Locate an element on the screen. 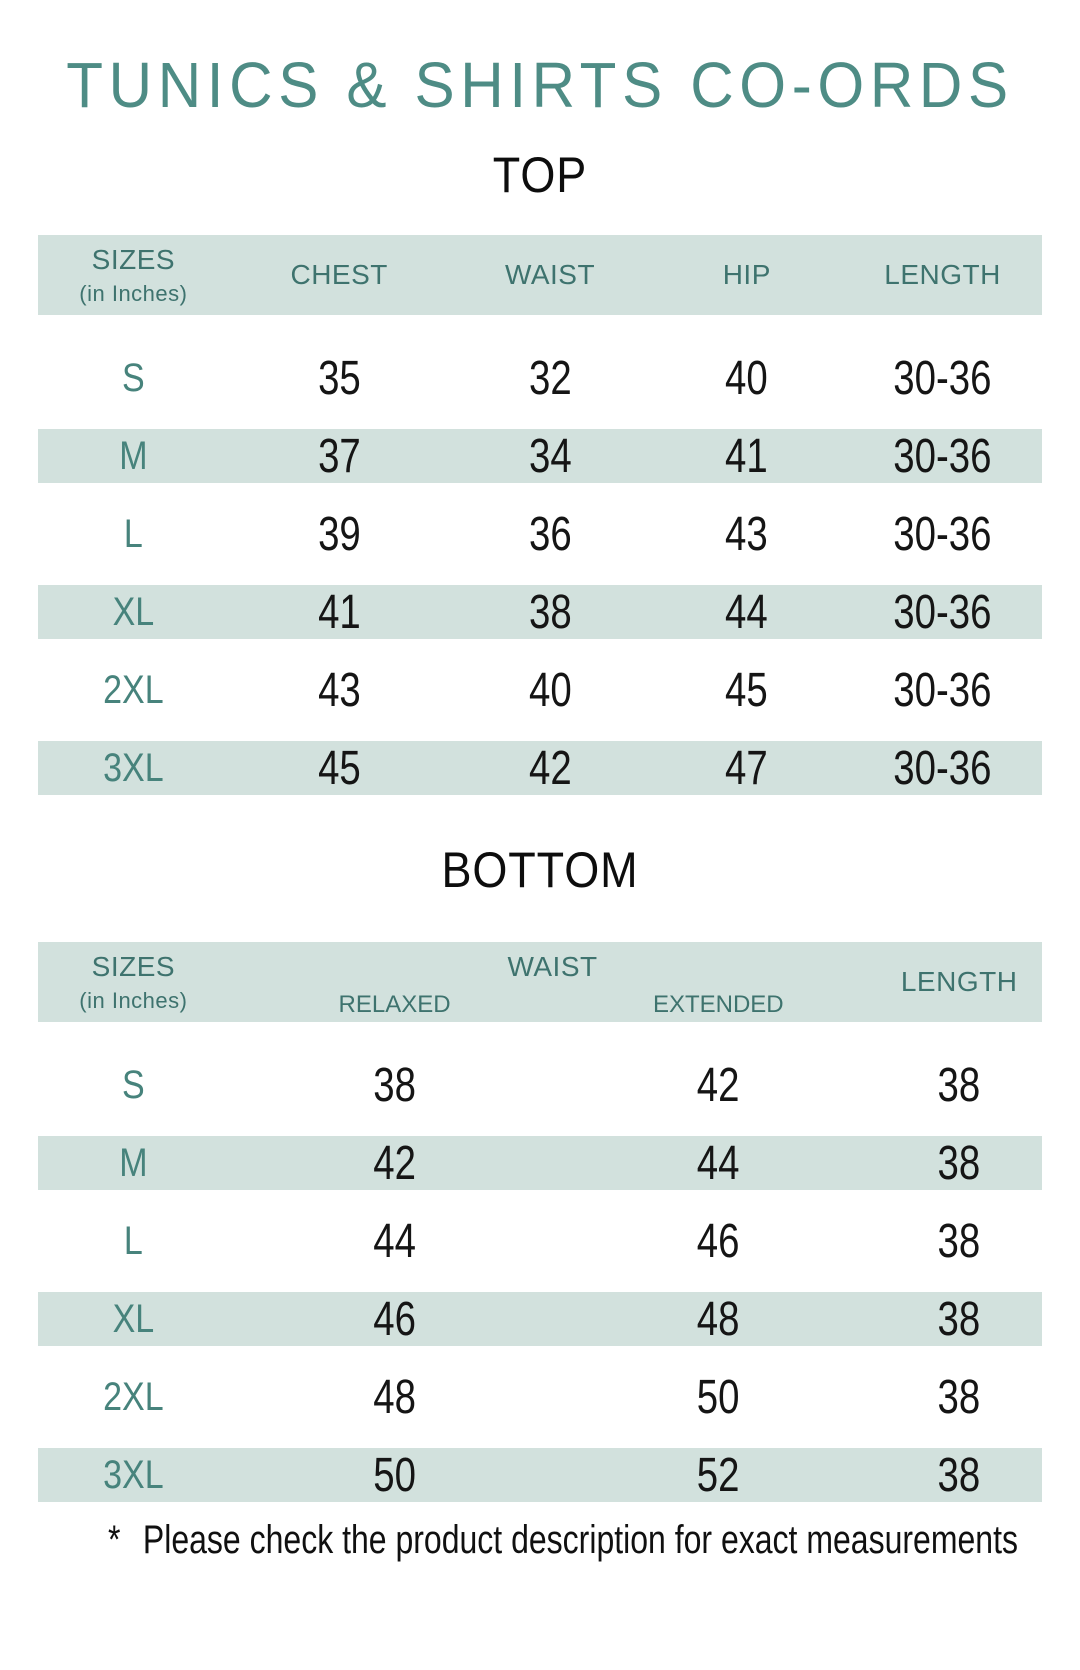 The width and height of the screenshot is (1080, 1670). table-row: 3XL 45 42 47 30-36 is located at coordinates (540, 768).